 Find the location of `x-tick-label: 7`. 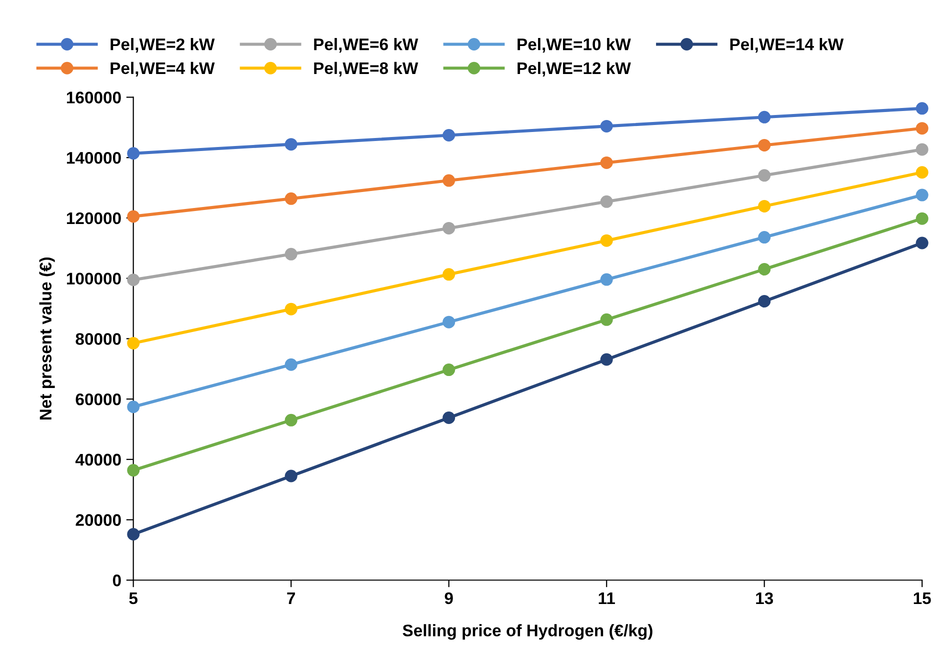

x-tick-label: 7 is located at coordinates (291, 598).